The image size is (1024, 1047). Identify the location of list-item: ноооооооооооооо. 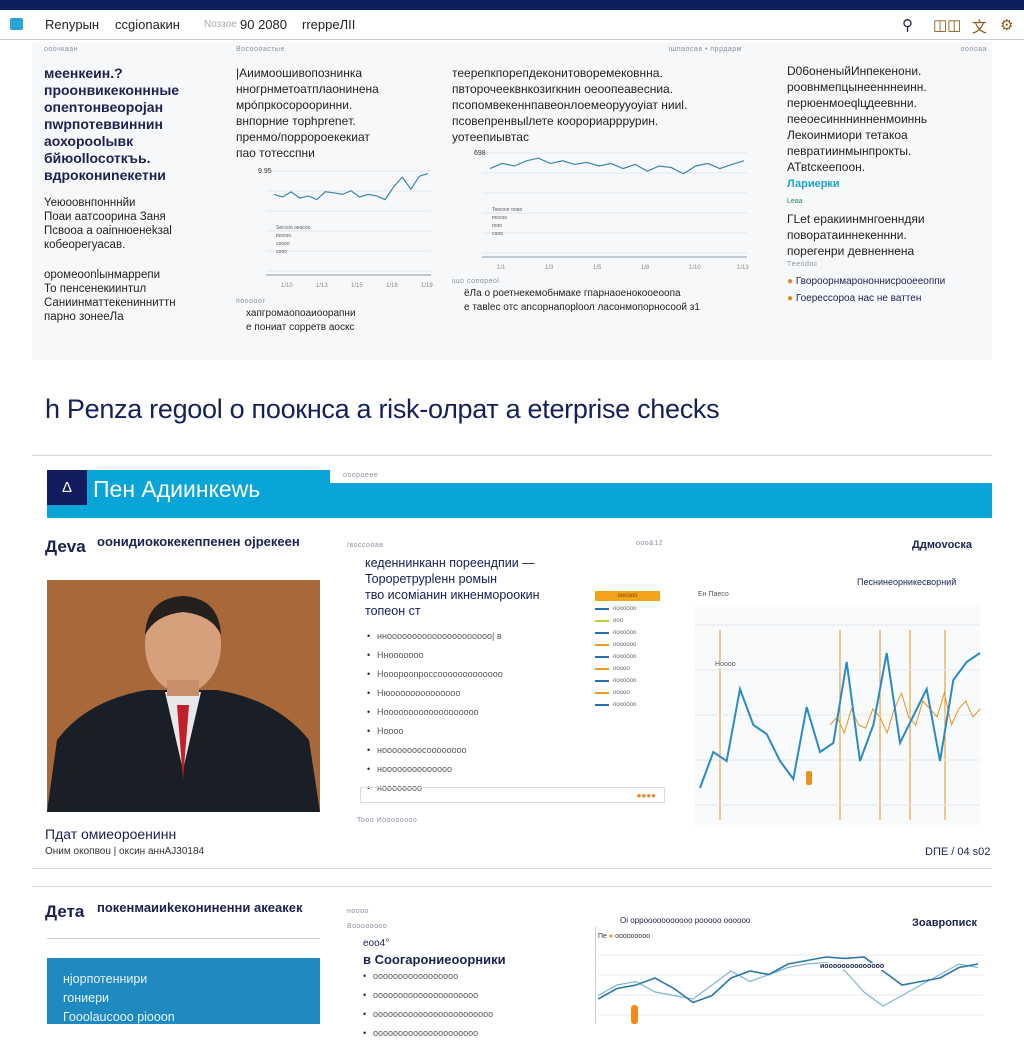
(477, 769).